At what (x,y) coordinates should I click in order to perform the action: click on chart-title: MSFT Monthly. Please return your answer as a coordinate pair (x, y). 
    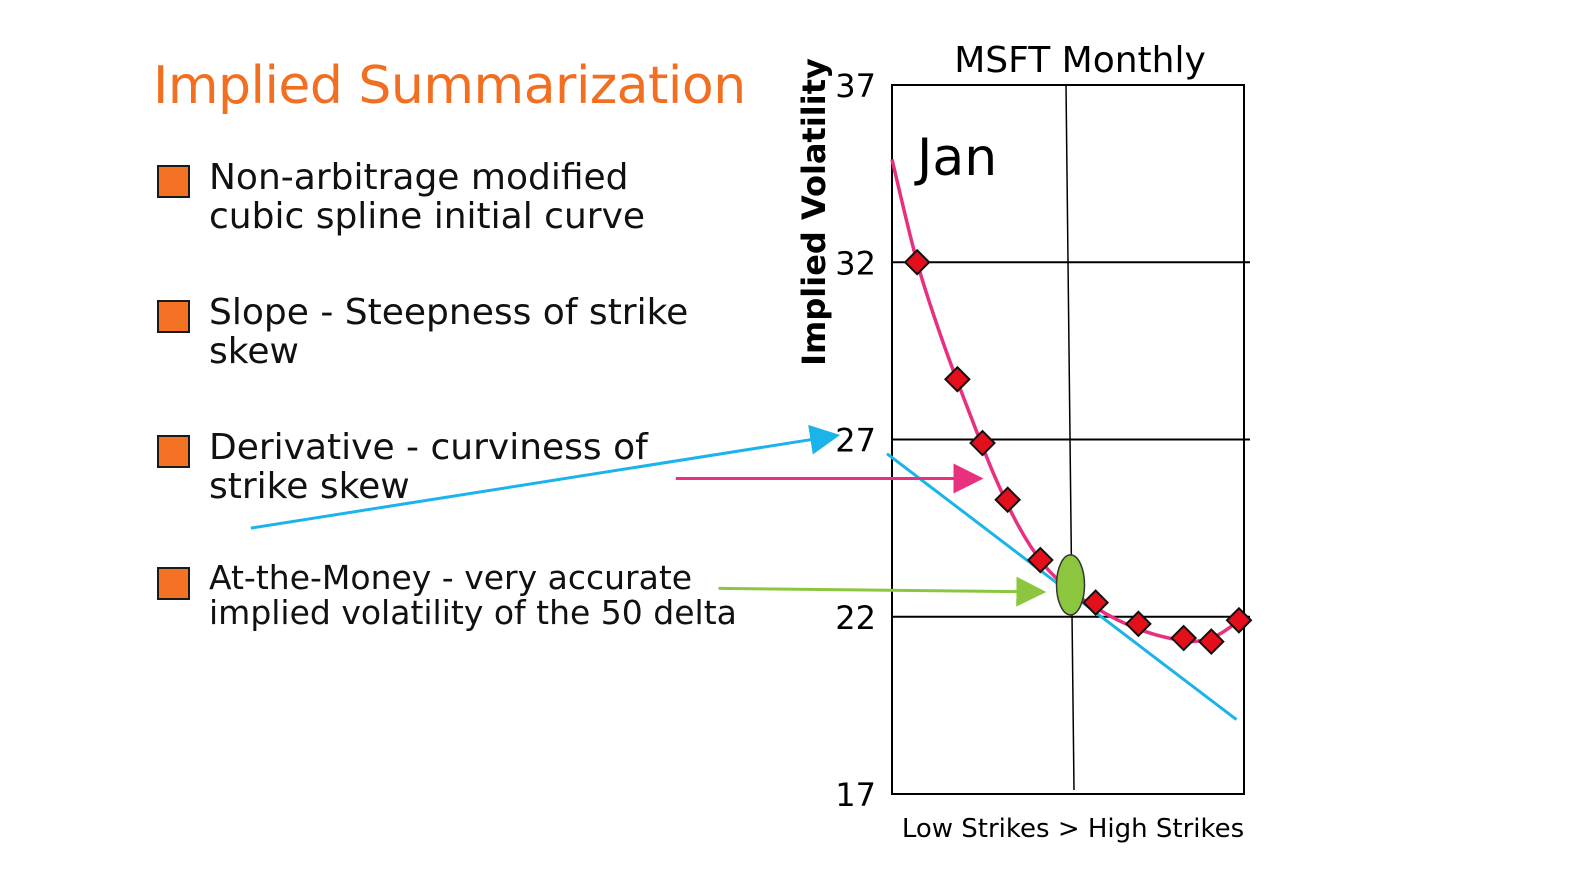
    Looking at the image, I should click on (1080, 60).